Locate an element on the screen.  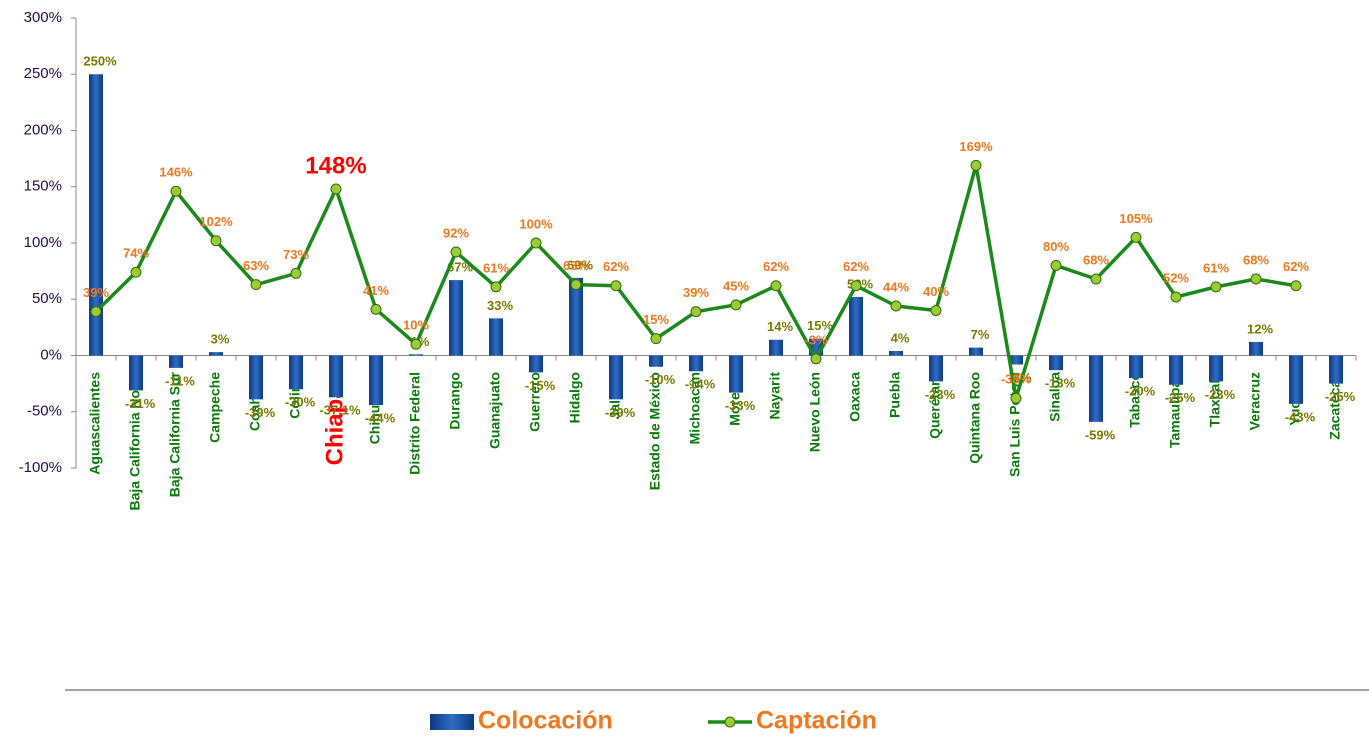
x-tick-label: Baja California Sur is located at coordinates (175, 434).